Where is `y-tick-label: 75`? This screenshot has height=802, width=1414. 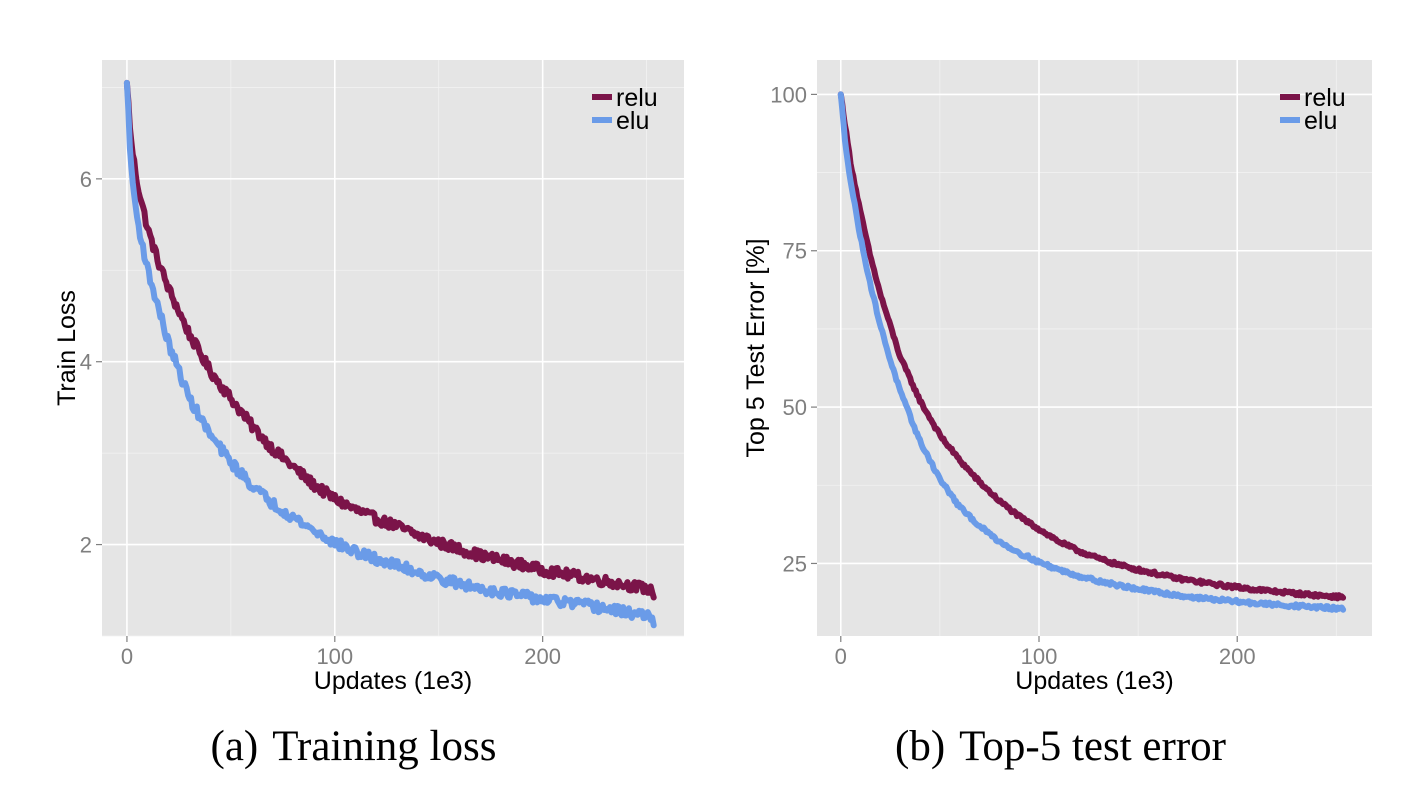 y-tick-label: 75 is located at coordinates (795, 251).